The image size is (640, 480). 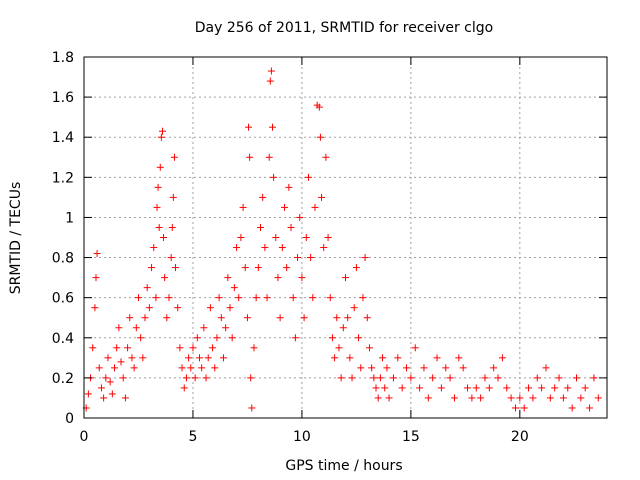 What do you see at coordinates (63, 379) in the screenshot?
I see `y-tick-label: 0.2` at bounding box center [63, 379].